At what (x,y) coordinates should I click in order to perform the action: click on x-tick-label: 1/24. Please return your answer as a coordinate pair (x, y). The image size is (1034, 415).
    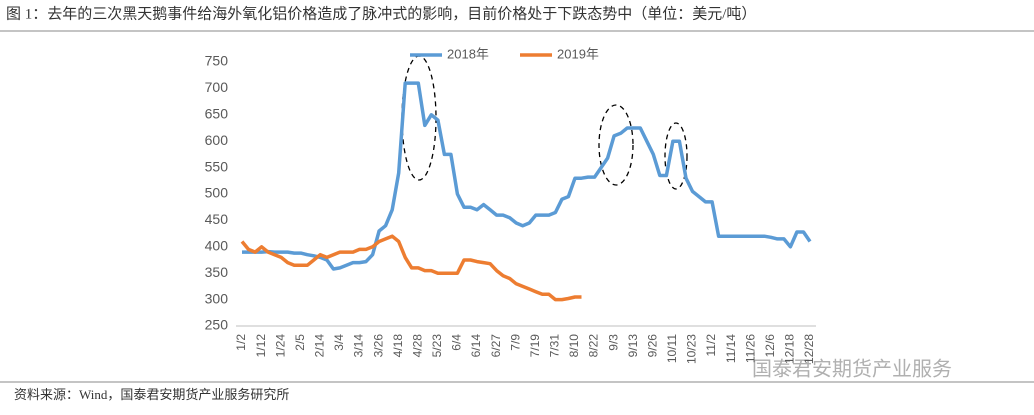
    Looking at the image, I should click on (280, 346).